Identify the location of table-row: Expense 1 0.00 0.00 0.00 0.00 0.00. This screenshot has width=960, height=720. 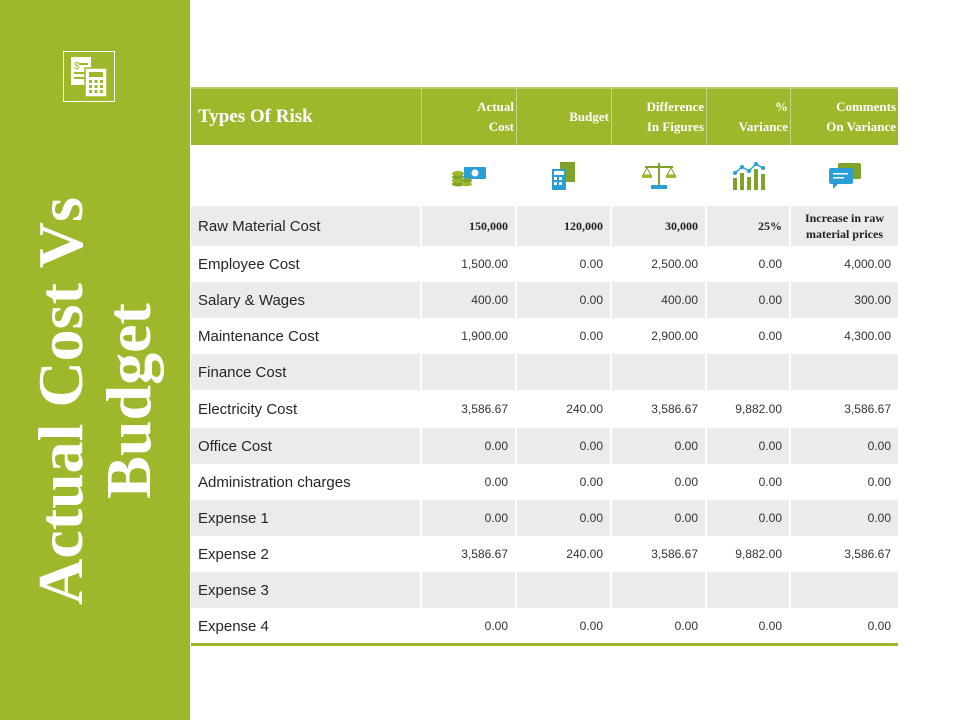
(544, 518).